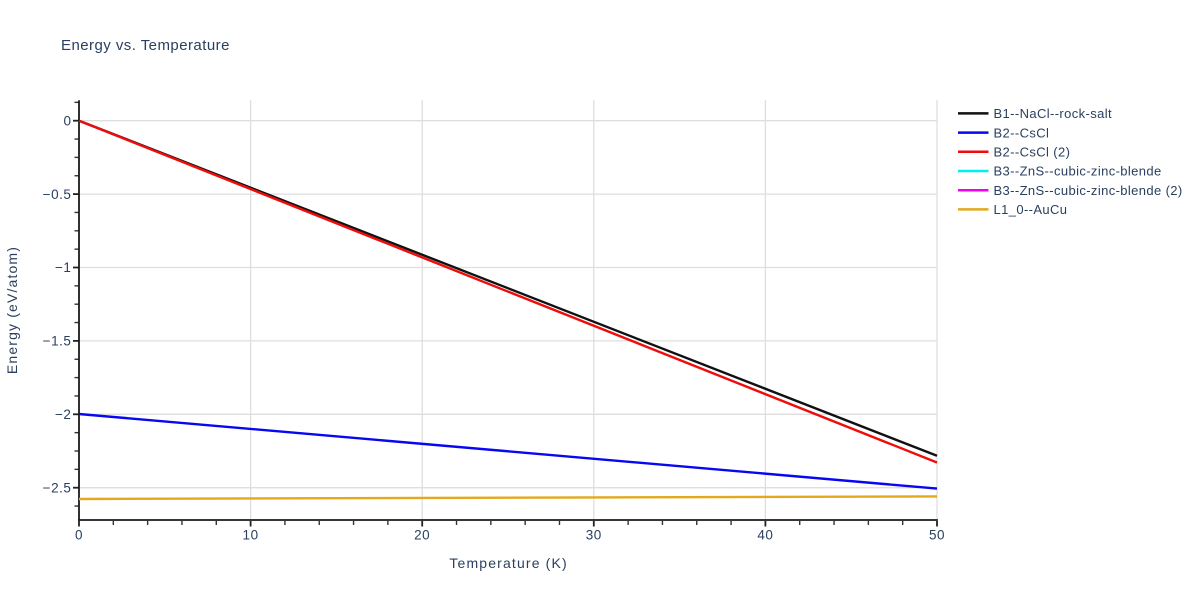  Describe the element at coordinates (508, 563) in the screenshot. I see `svg-text: Temperature (K)` at that location.